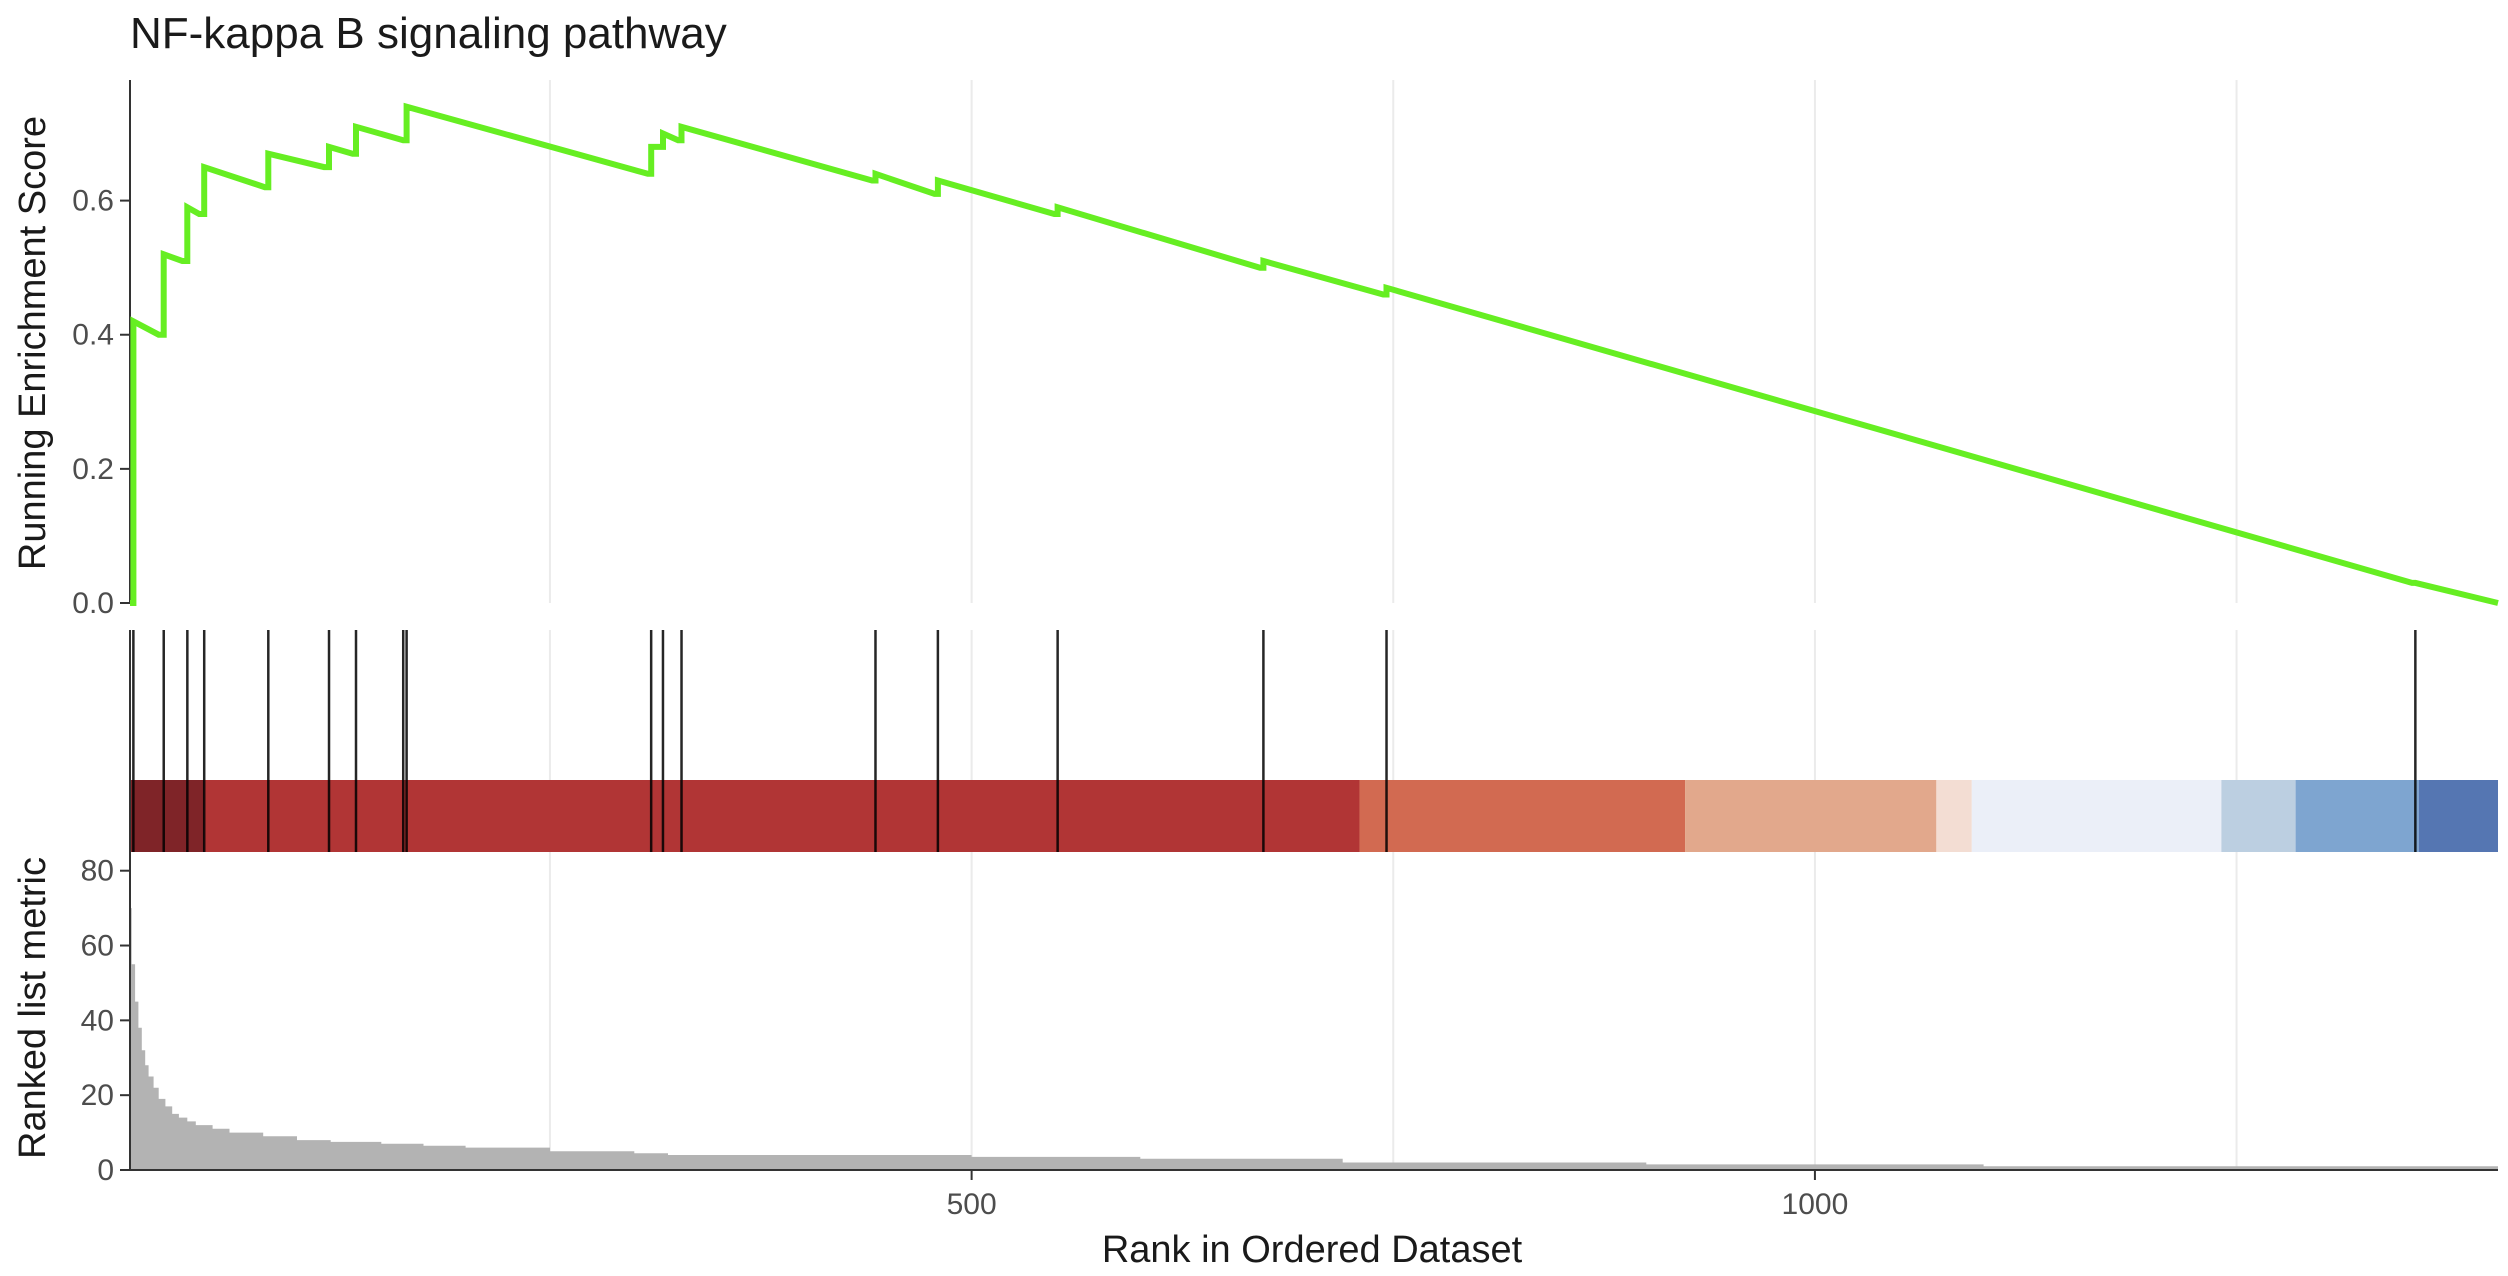  Describe the element at coordinates (101, 402) in the screenshot. I see `es-y-axis-ticks: 0.0 0.2 0.4 0.6` at that location.